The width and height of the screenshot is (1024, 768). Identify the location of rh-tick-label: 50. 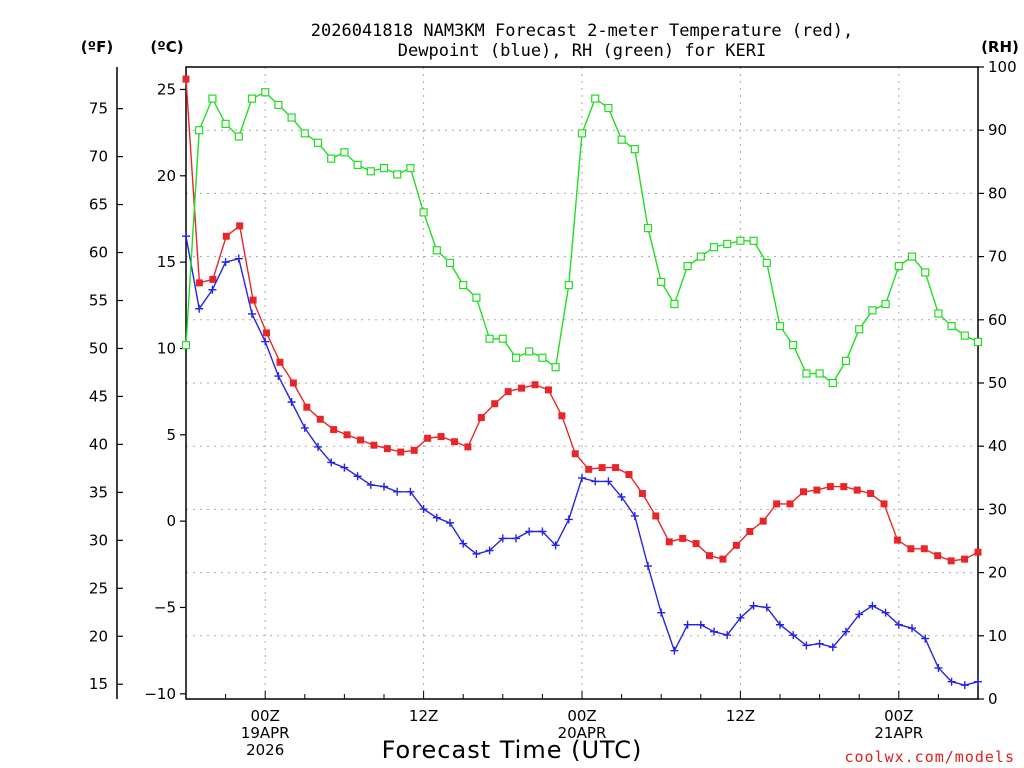
(997, 383).